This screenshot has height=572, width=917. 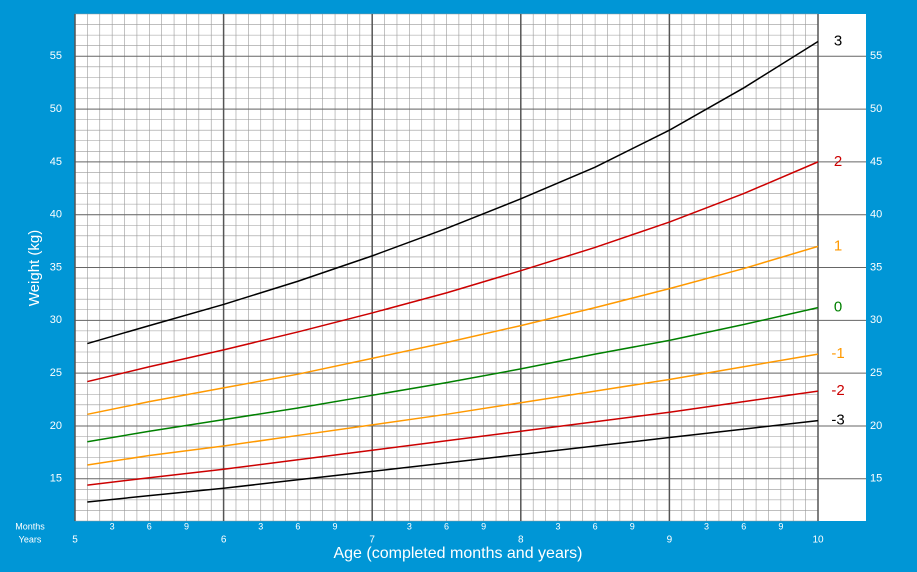 I want to click on legend-label: -1, so click(x=837, y=353).